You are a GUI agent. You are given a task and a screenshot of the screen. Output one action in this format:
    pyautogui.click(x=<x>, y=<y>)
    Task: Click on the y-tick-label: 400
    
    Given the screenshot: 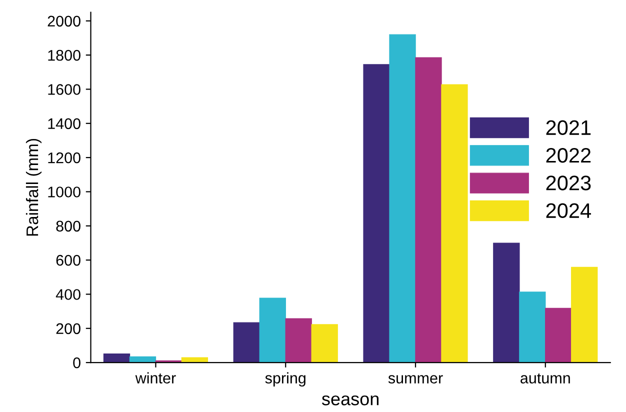 What is the action you would take?
    pyautogui.click(x=68, y=294)
    